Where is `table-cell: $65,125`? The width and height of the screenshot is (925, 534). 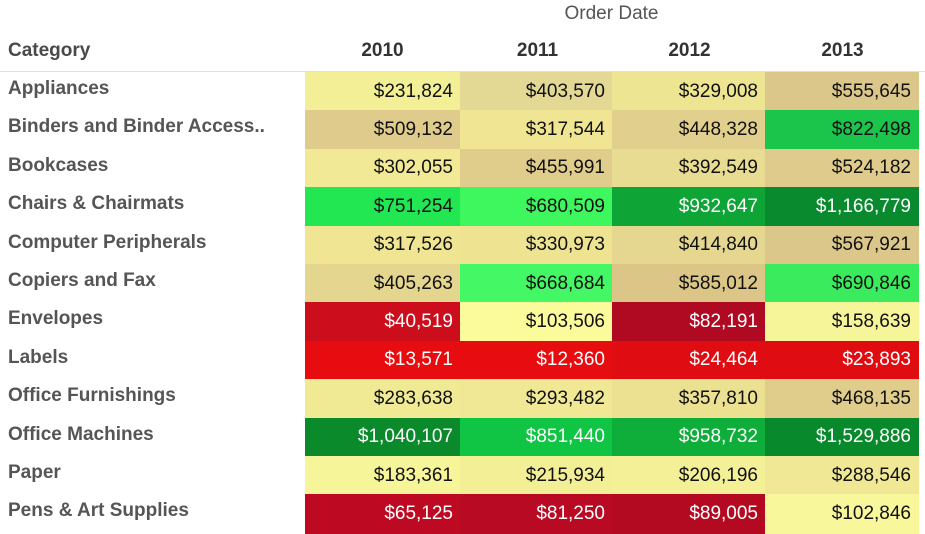 table-cell: $65,125 is located at coordinates (383, 514).